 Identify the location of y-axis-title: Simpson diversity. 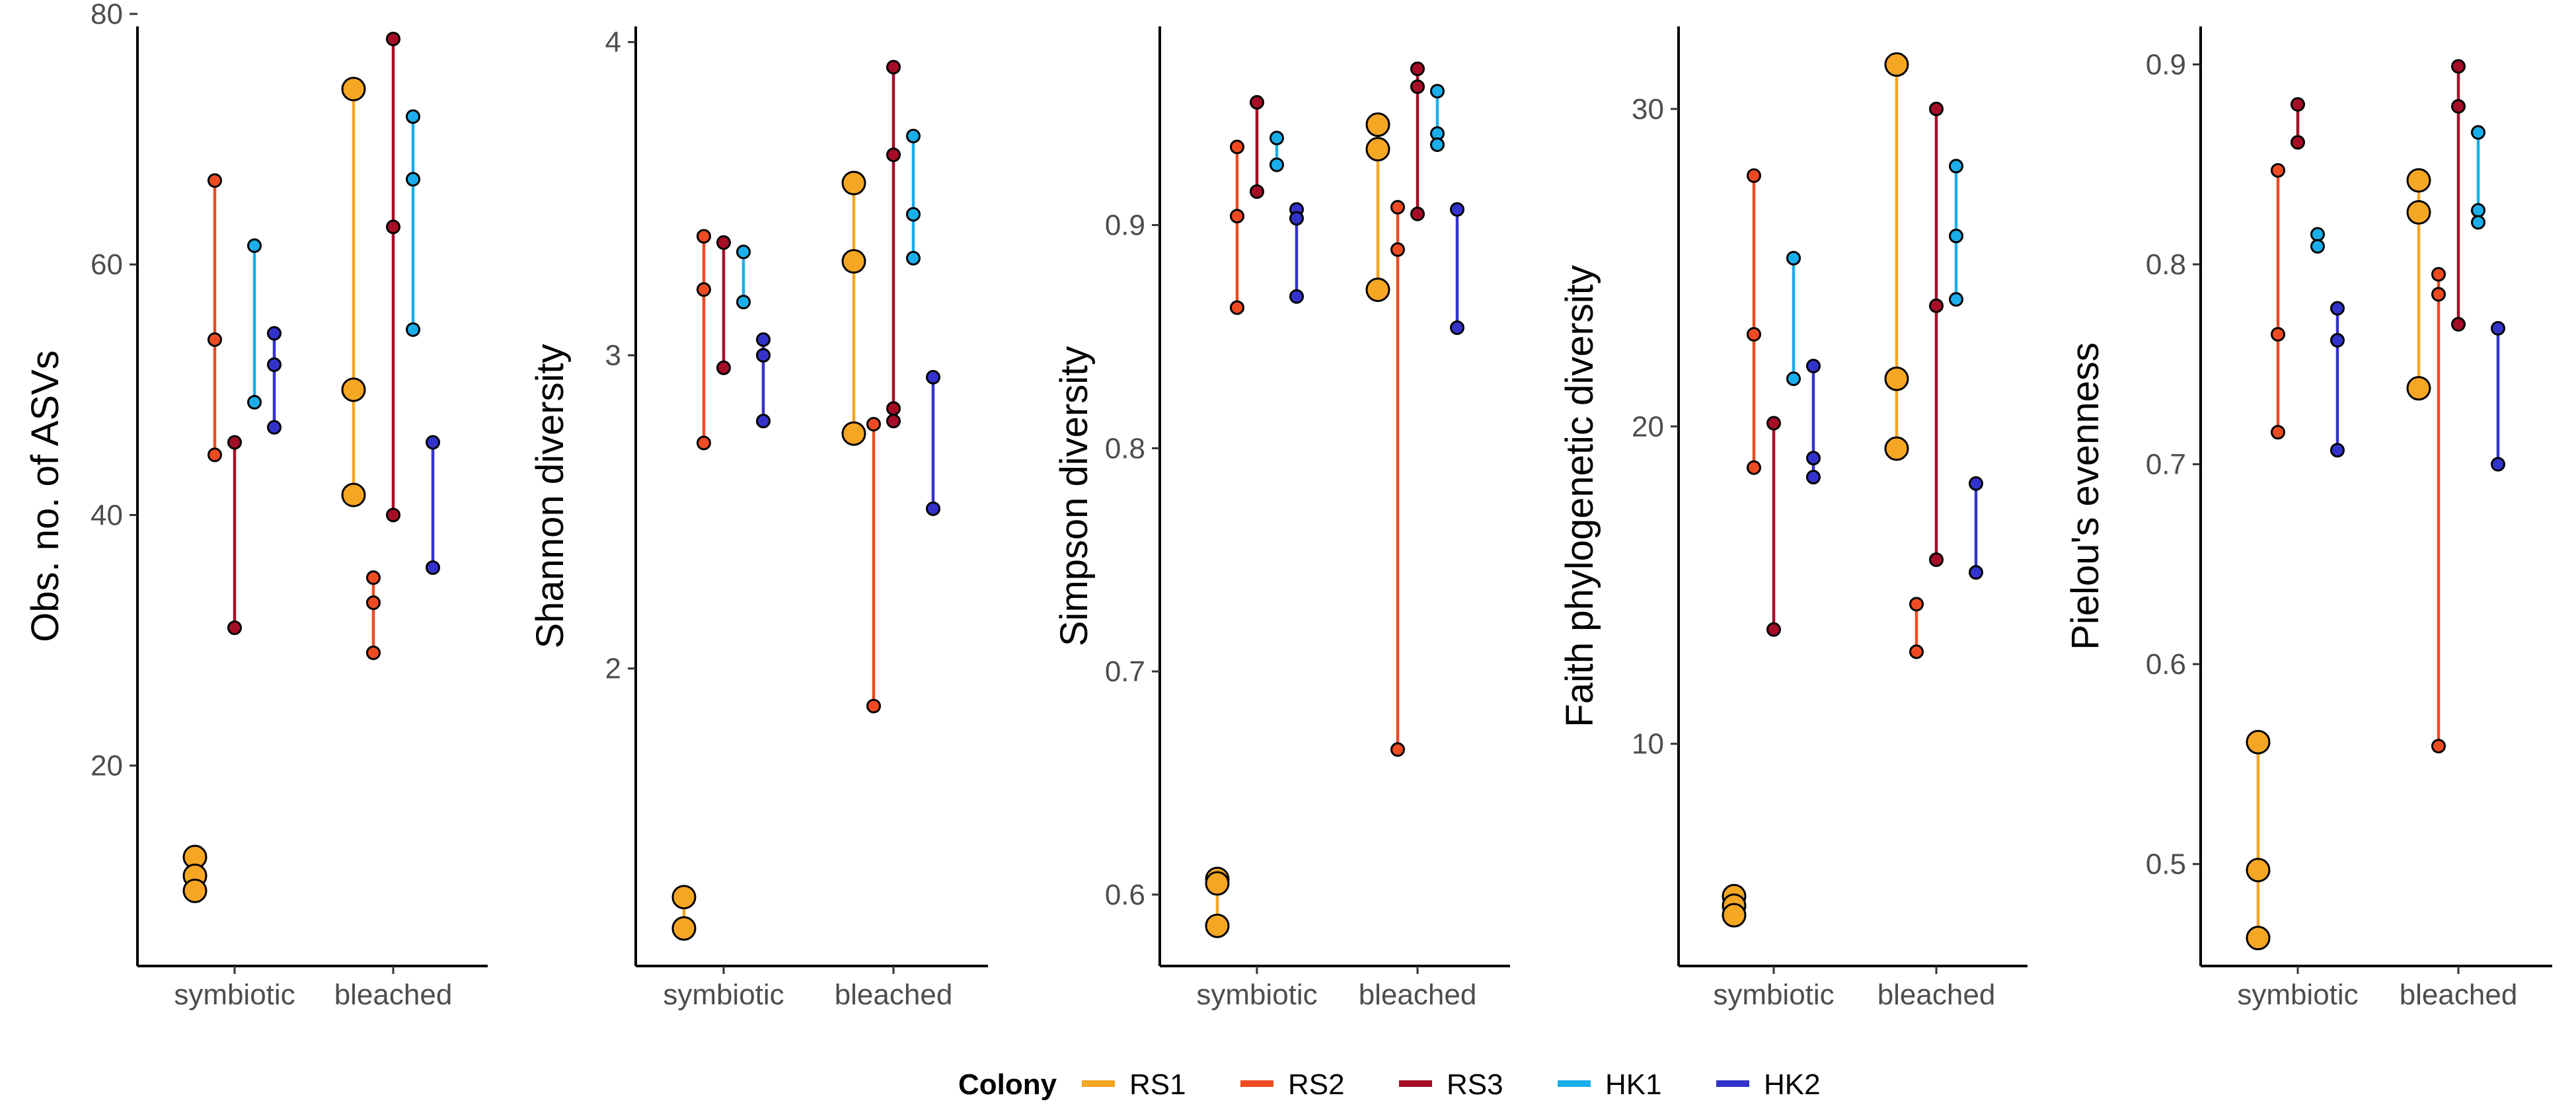
(1074, 496).